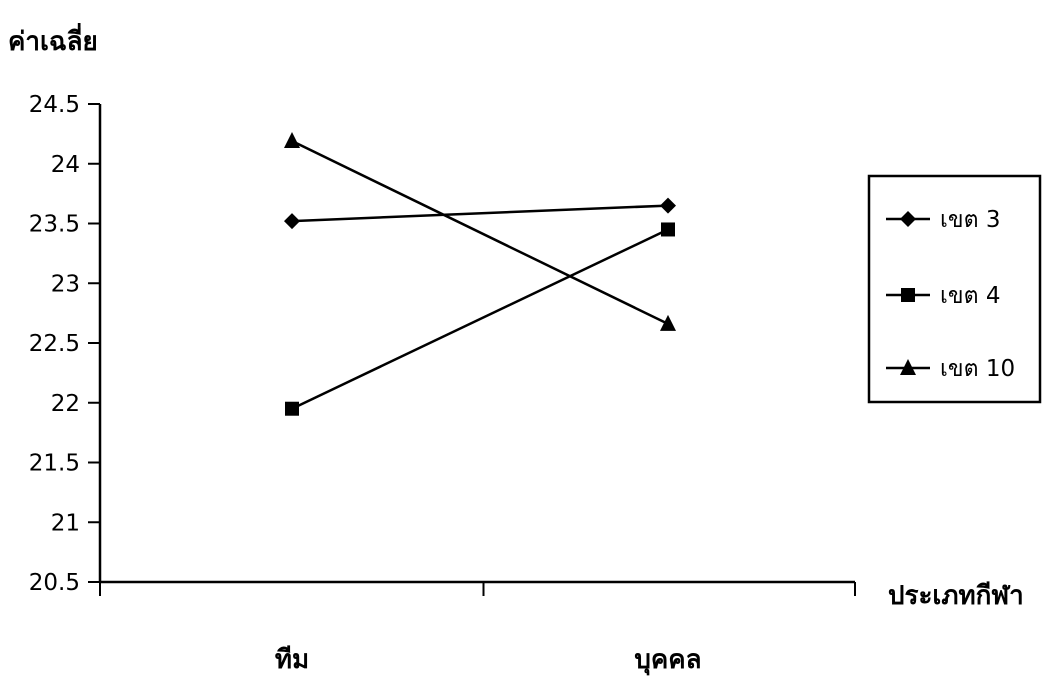 This screenshot has height=682, width=1056. Describe the element at coordinates (54, 225) in the screenshot. I see `y-tick-label: 23.5` at that location.